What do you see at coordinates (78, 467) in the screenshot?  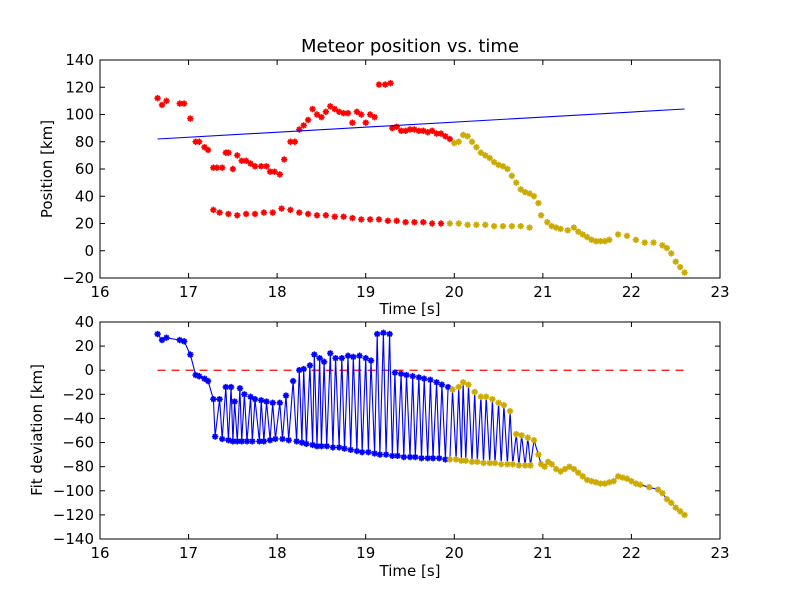 I see `deviation-y-tick-label: −80` at bounding box center [78, 467].